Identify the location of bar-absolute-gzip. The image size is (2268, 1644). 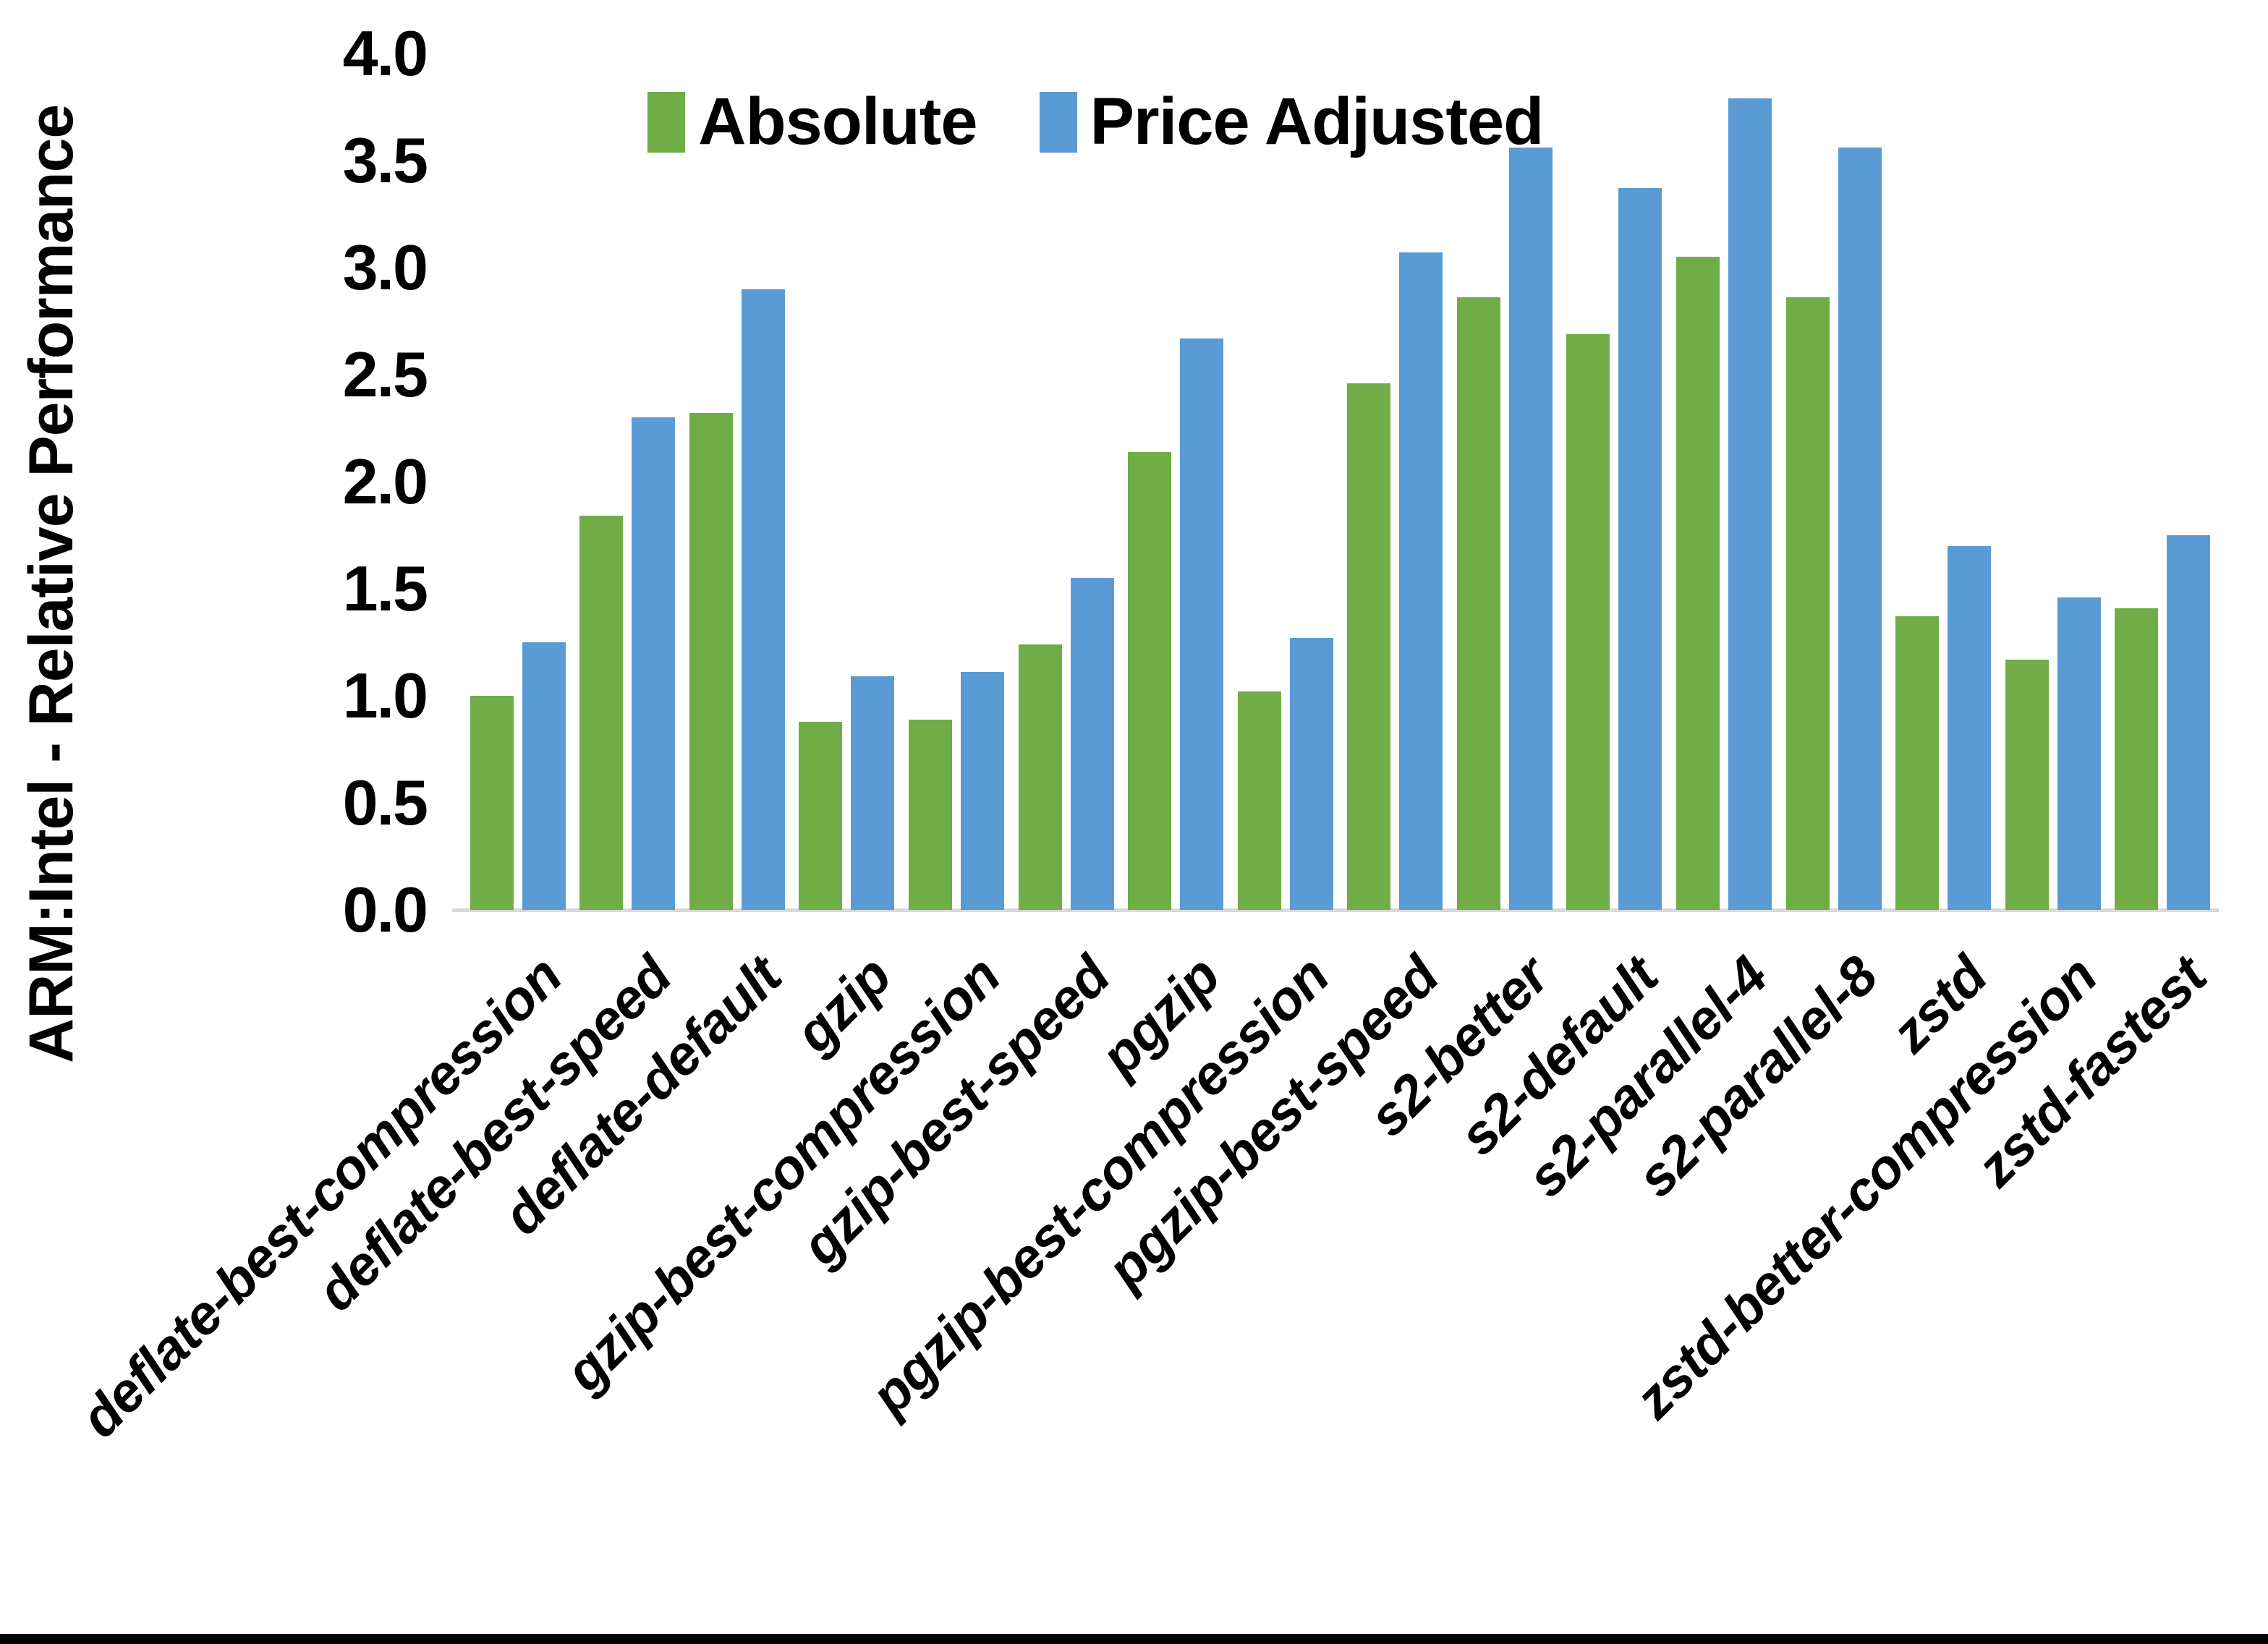
(820, 816).